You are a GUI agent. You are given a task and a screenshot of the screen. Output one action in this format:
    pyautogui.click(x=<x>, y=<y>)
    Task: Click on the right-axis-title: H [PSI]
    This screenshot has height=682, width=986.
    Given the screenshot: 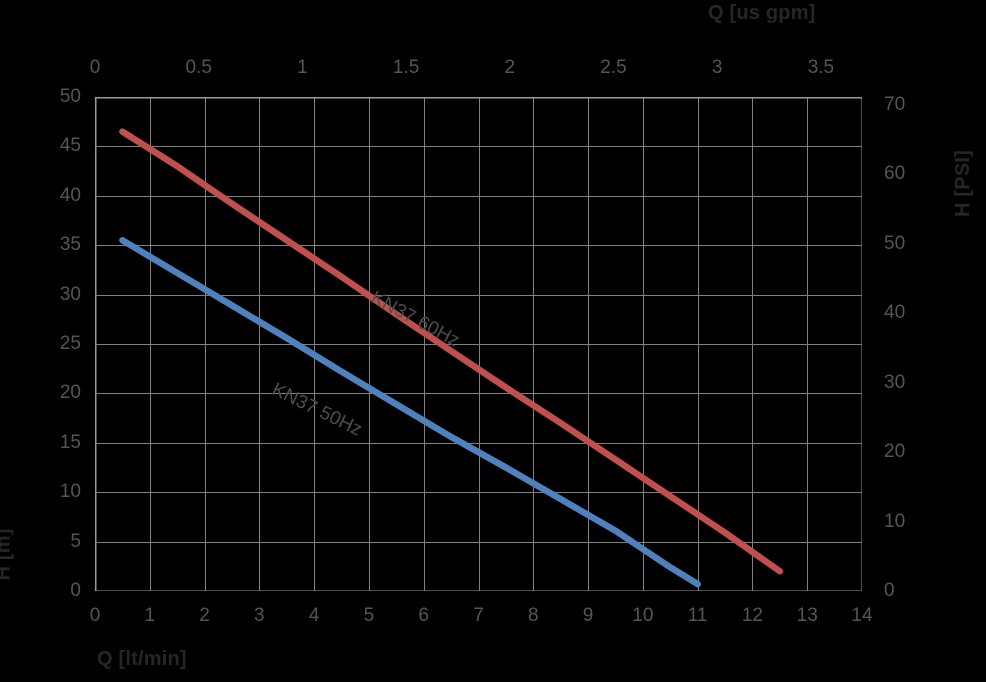 What is the action you would take?
    pyautogui.click(x=962, y=183)
    